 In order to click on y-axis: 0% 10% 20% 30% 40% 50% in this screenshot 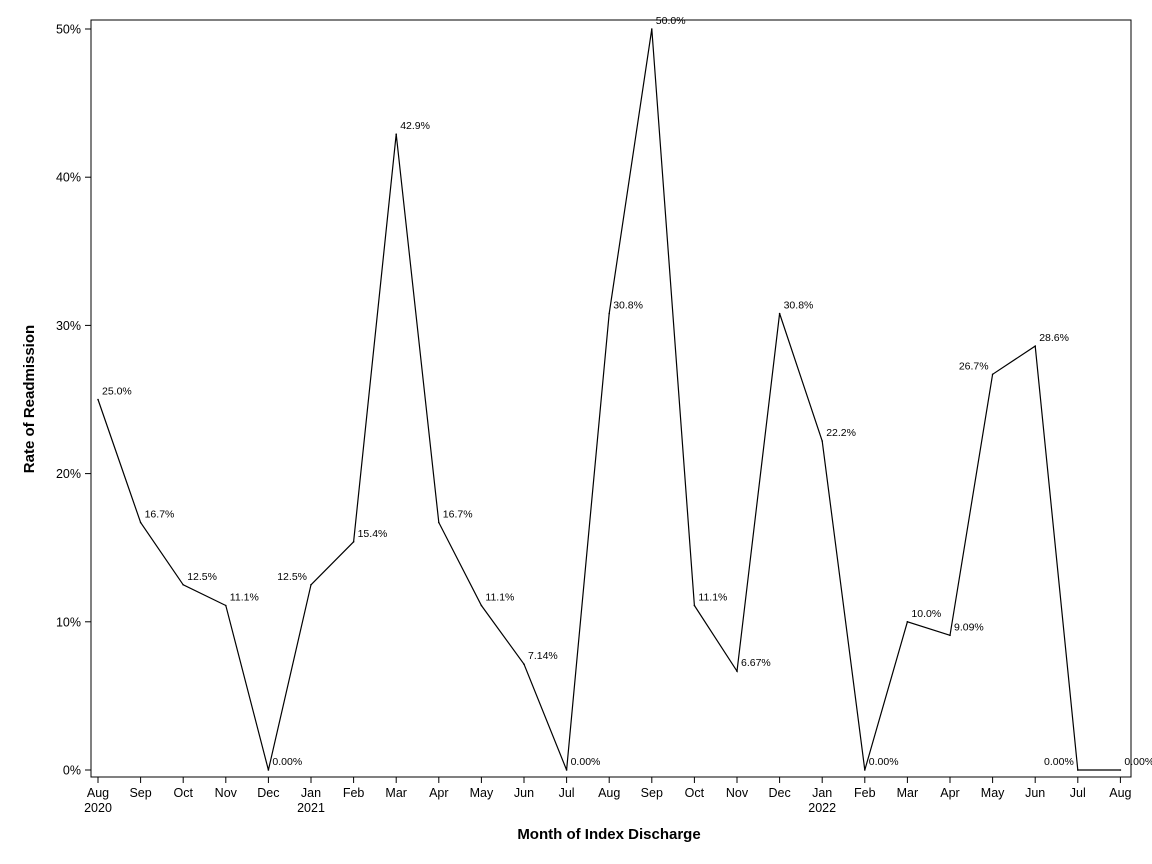, I will do `click(73, 400)`.